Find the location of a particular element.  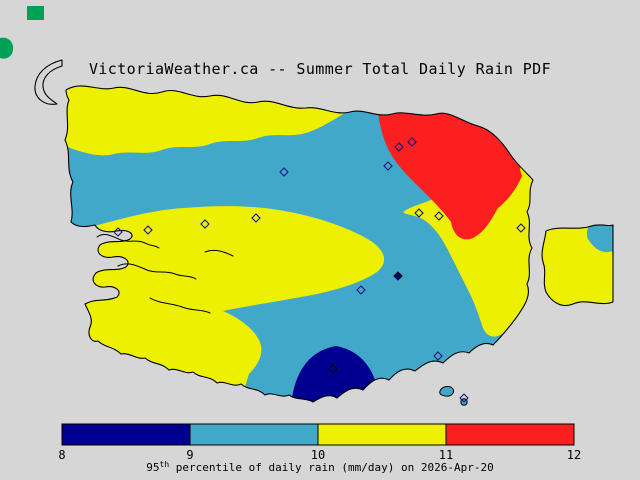

coastline-hook is located at coordinates (48, 82).